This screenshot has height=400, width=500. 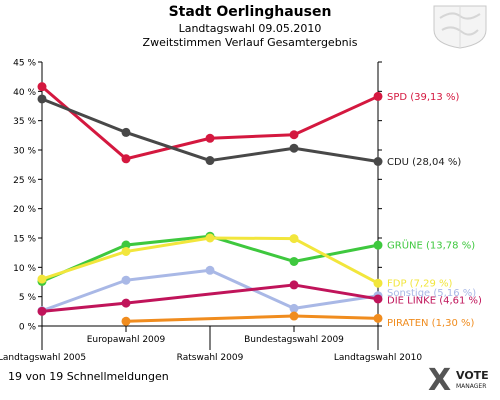 What do you see at coordinates (460, 27) in the screenshot?
I see `coat-of-arms-icon` at bounding box center [460, 27].